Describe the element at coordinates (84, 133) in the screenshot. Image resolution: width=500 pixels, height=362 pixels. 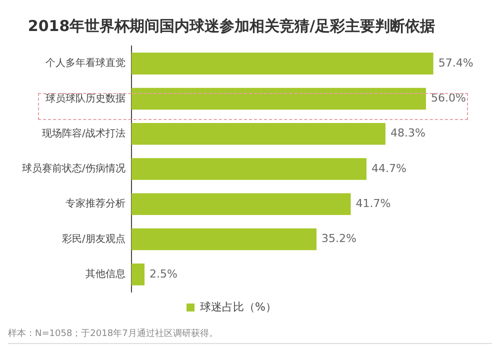
I see `y-tick-label: 现场阵容/战术打法` at that location.